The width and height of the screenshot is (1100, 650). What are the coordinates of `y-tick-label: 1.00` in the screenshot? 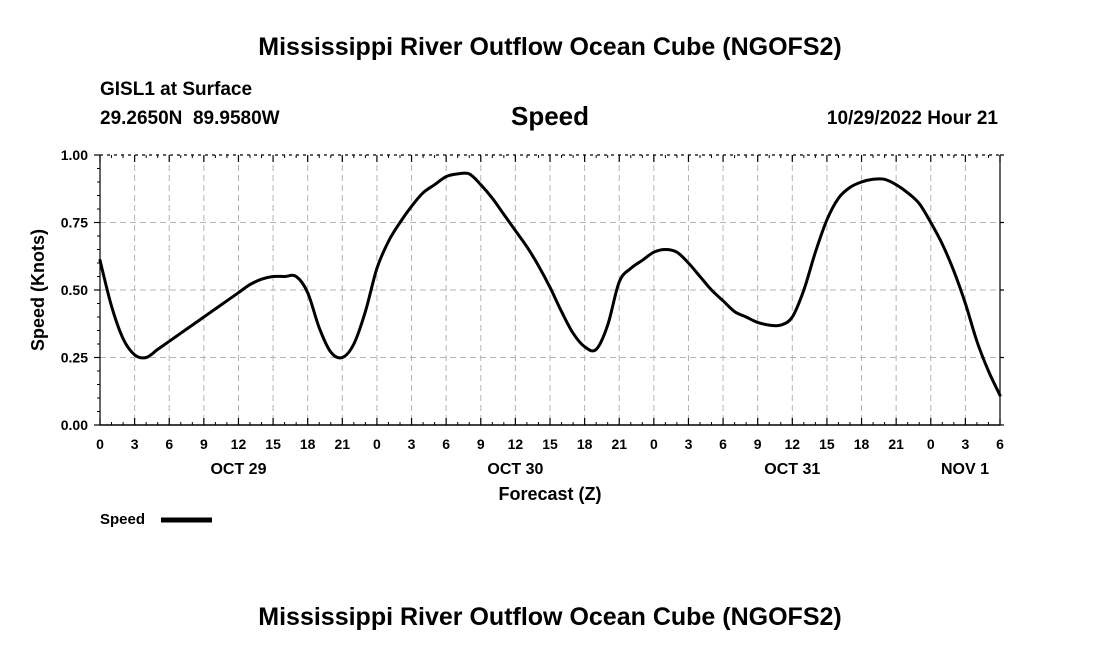 It's located at (74, 155).